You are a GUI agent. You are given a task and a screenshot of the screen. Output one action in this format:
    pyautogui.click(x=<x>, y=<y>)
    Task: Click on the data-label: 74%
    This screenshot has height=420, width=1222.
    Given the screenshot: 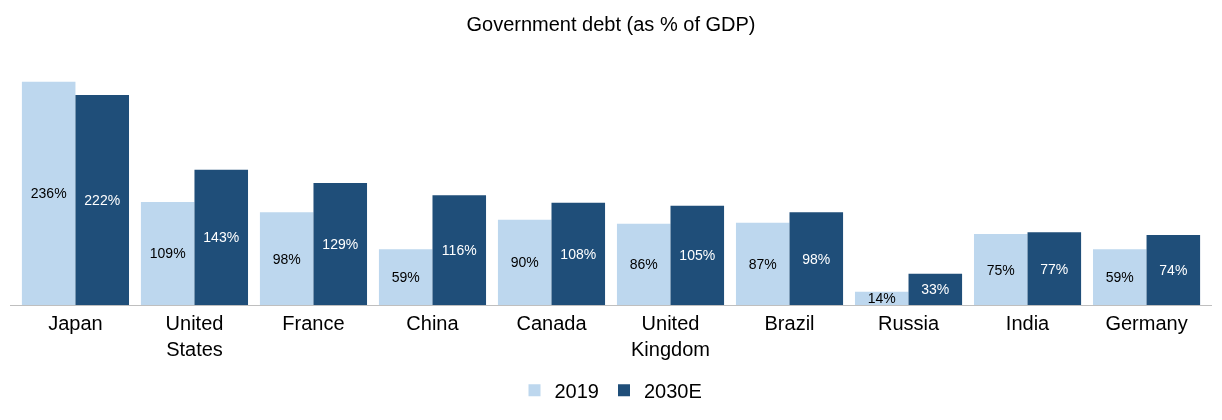 What is the action you would take?
    pyautogui.click(x=1173, y=270)
    